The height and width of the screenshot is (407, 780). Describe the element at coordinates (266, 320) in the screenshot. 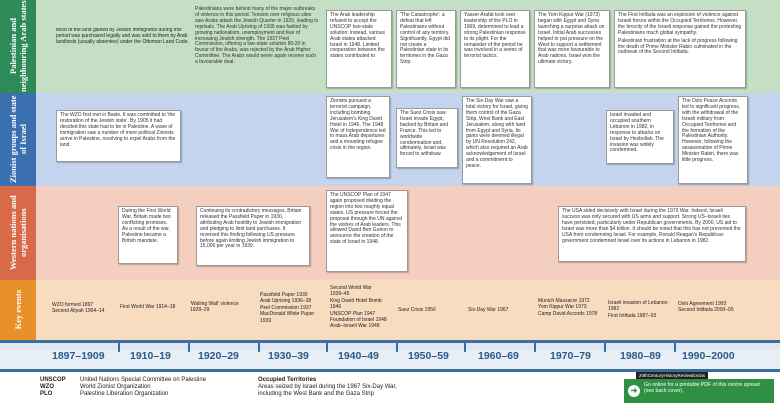

I see `key-event-line: 1939` at that location.